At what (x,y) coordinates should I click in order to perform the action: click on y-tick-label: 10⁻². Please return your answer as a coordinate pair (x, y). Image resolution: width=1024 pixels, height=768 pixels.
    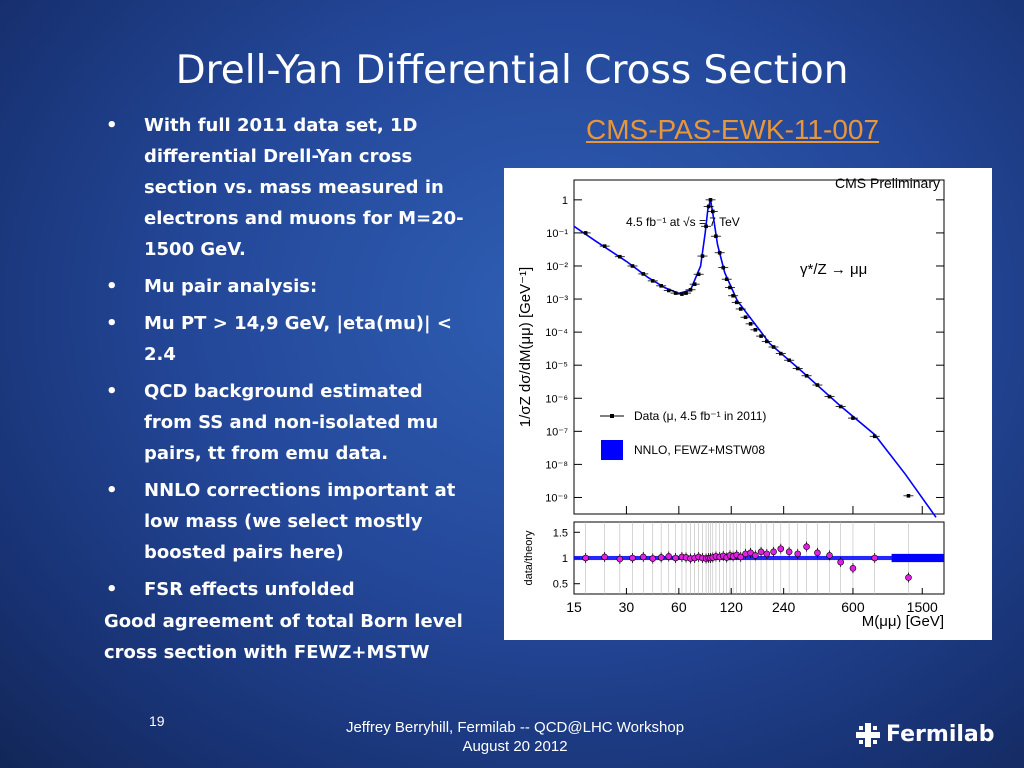
    Looking at the image, I should click on (557, 267).